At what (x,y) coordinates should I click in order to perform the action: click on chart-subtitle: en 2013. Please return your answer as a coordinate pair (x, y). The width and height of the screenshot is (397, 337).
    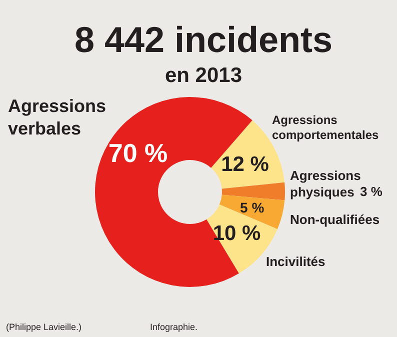
    Looking at the image, I should click on (203, 75).